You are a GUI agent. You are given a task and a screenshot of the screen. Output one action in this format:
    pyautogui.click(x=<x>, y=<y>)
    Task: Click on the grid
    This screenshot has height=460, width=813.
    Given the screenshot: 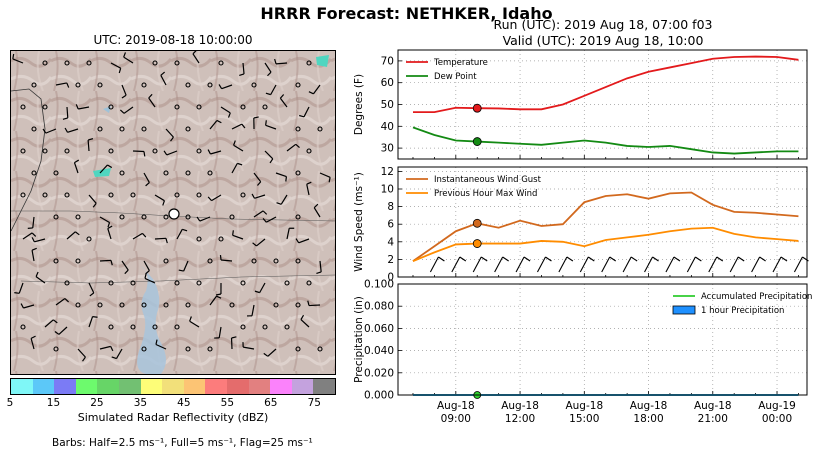 What is the action you would take?
    pyautogui.click(x=602, y=104)
    